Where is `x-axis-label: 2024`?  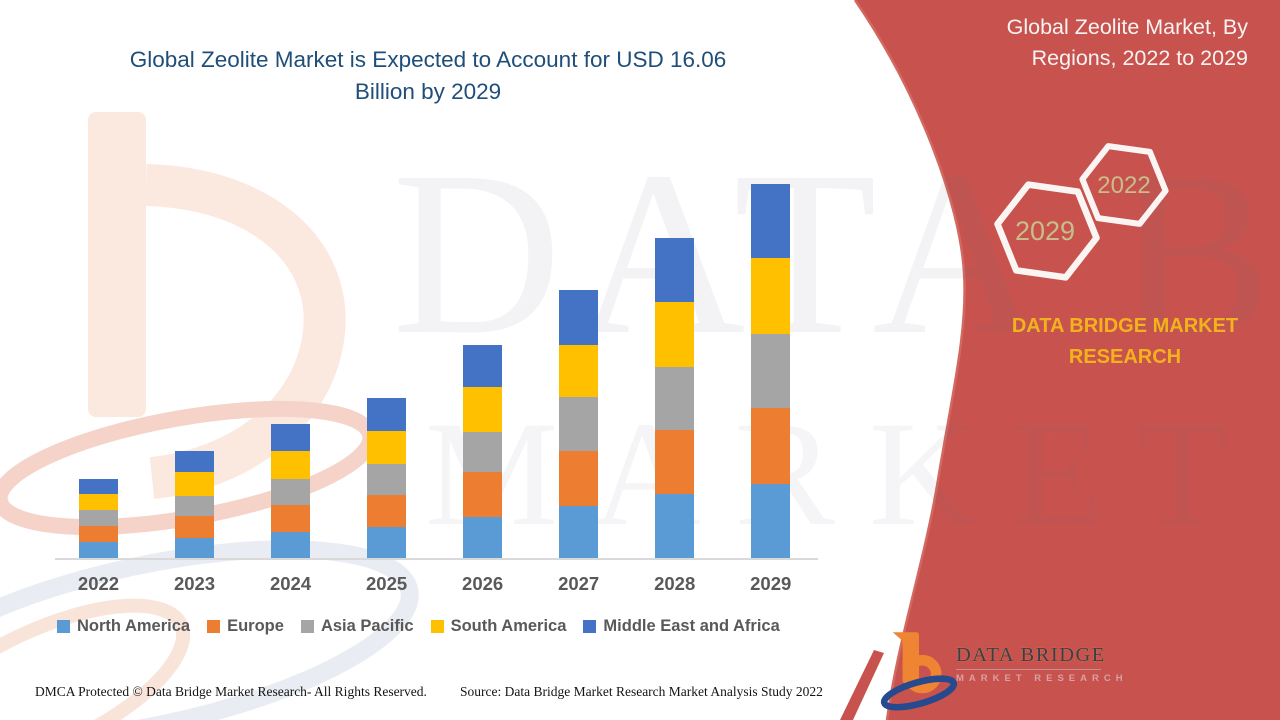
x-axis-label: 2024 is located at coordinates (290, 583).